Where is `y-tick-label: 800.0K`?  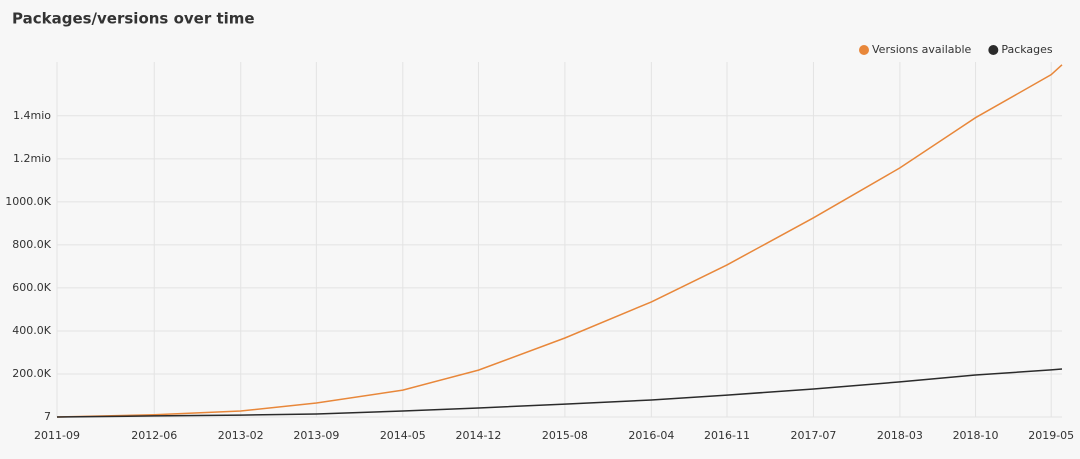
y-tick-label: 800.0K is located at coordinates (31, 244).